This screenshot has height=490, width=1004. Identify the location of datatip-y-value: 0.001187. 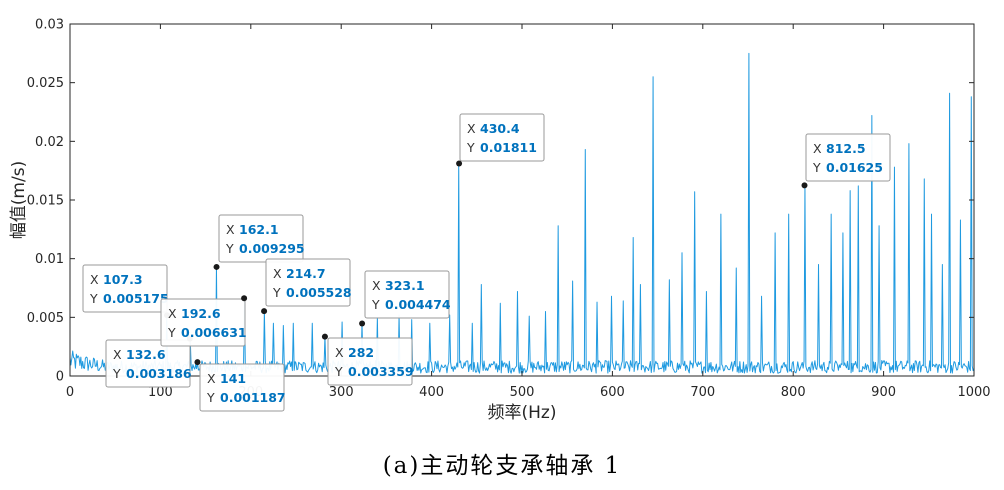
(253, 397).